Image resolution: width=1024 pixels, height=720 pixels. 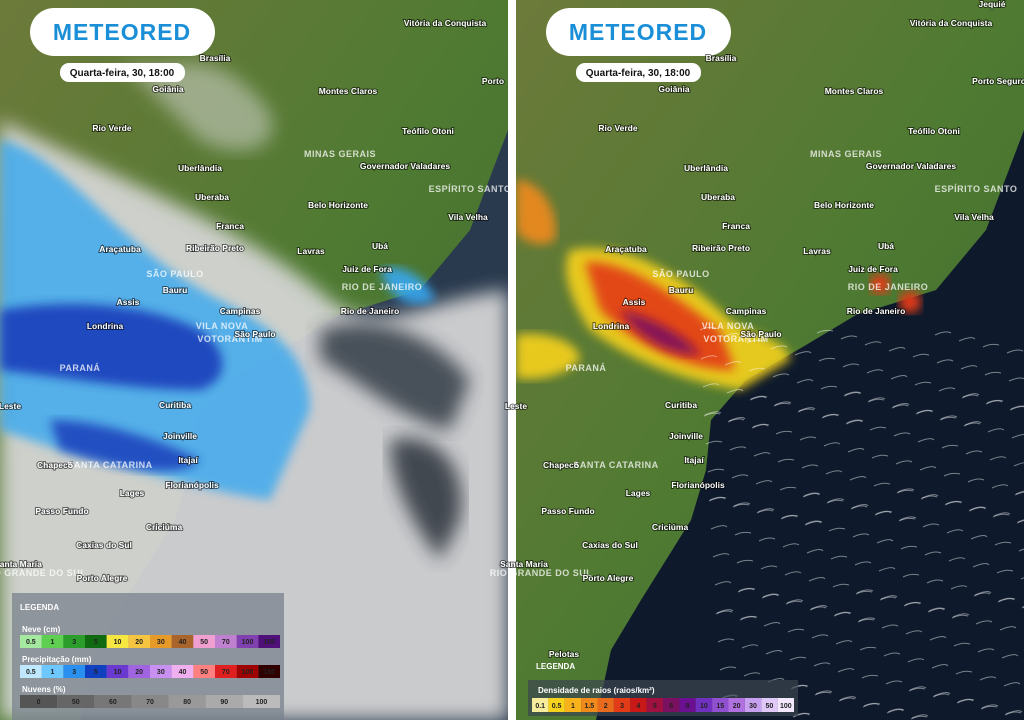 What do you see at coordinates (41, 629) in the screenshot?
I see `legend-label: Neve (cm)` at bounding box center [41, 629].